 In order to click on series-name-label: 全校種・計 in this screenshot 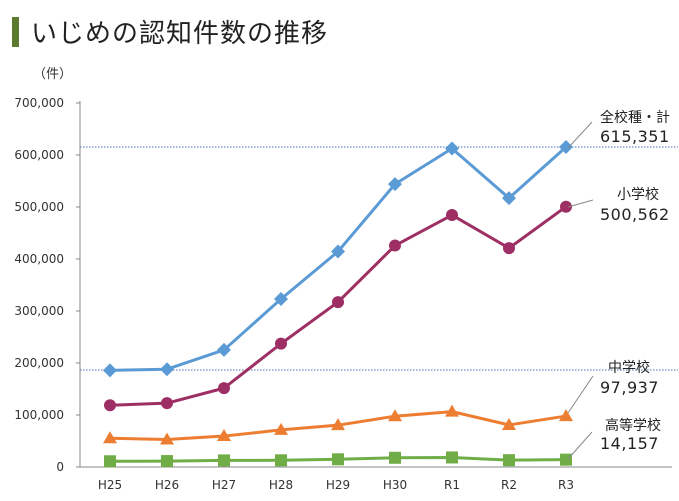, I will do `click(635, 117)`.